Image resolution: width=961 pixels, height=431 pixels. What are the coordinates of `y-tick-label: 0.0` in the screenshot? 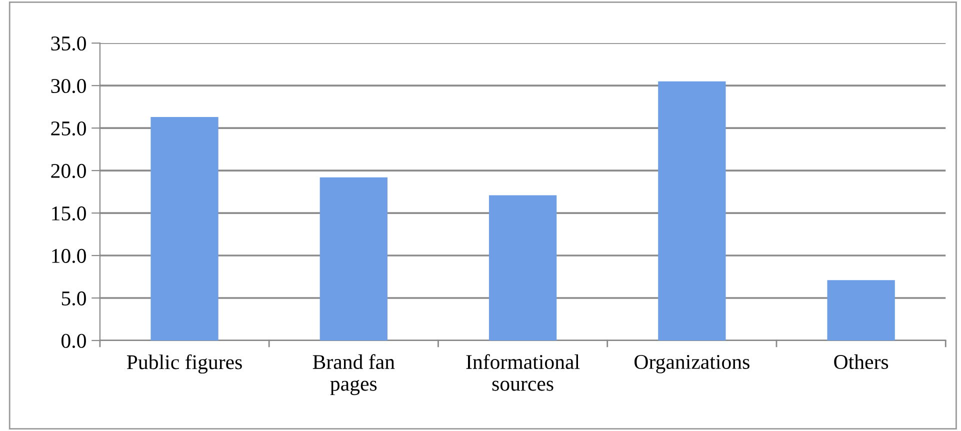 It's located at (74, 341).